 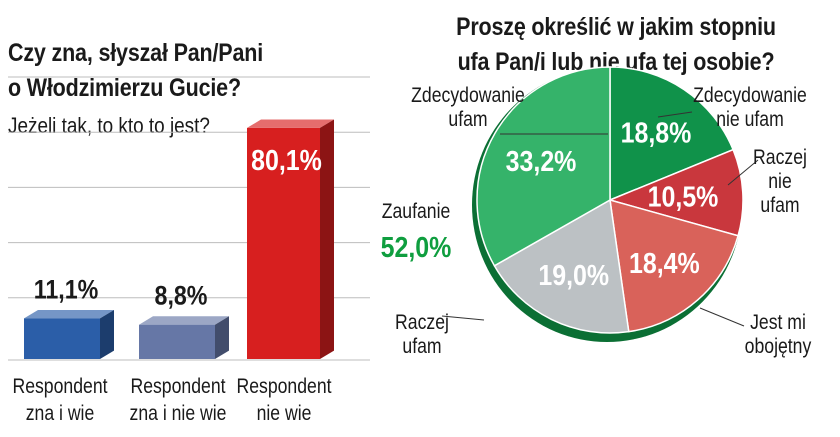 I want to click on slice-value-label: 18,4%, so click(x=664, y=263).